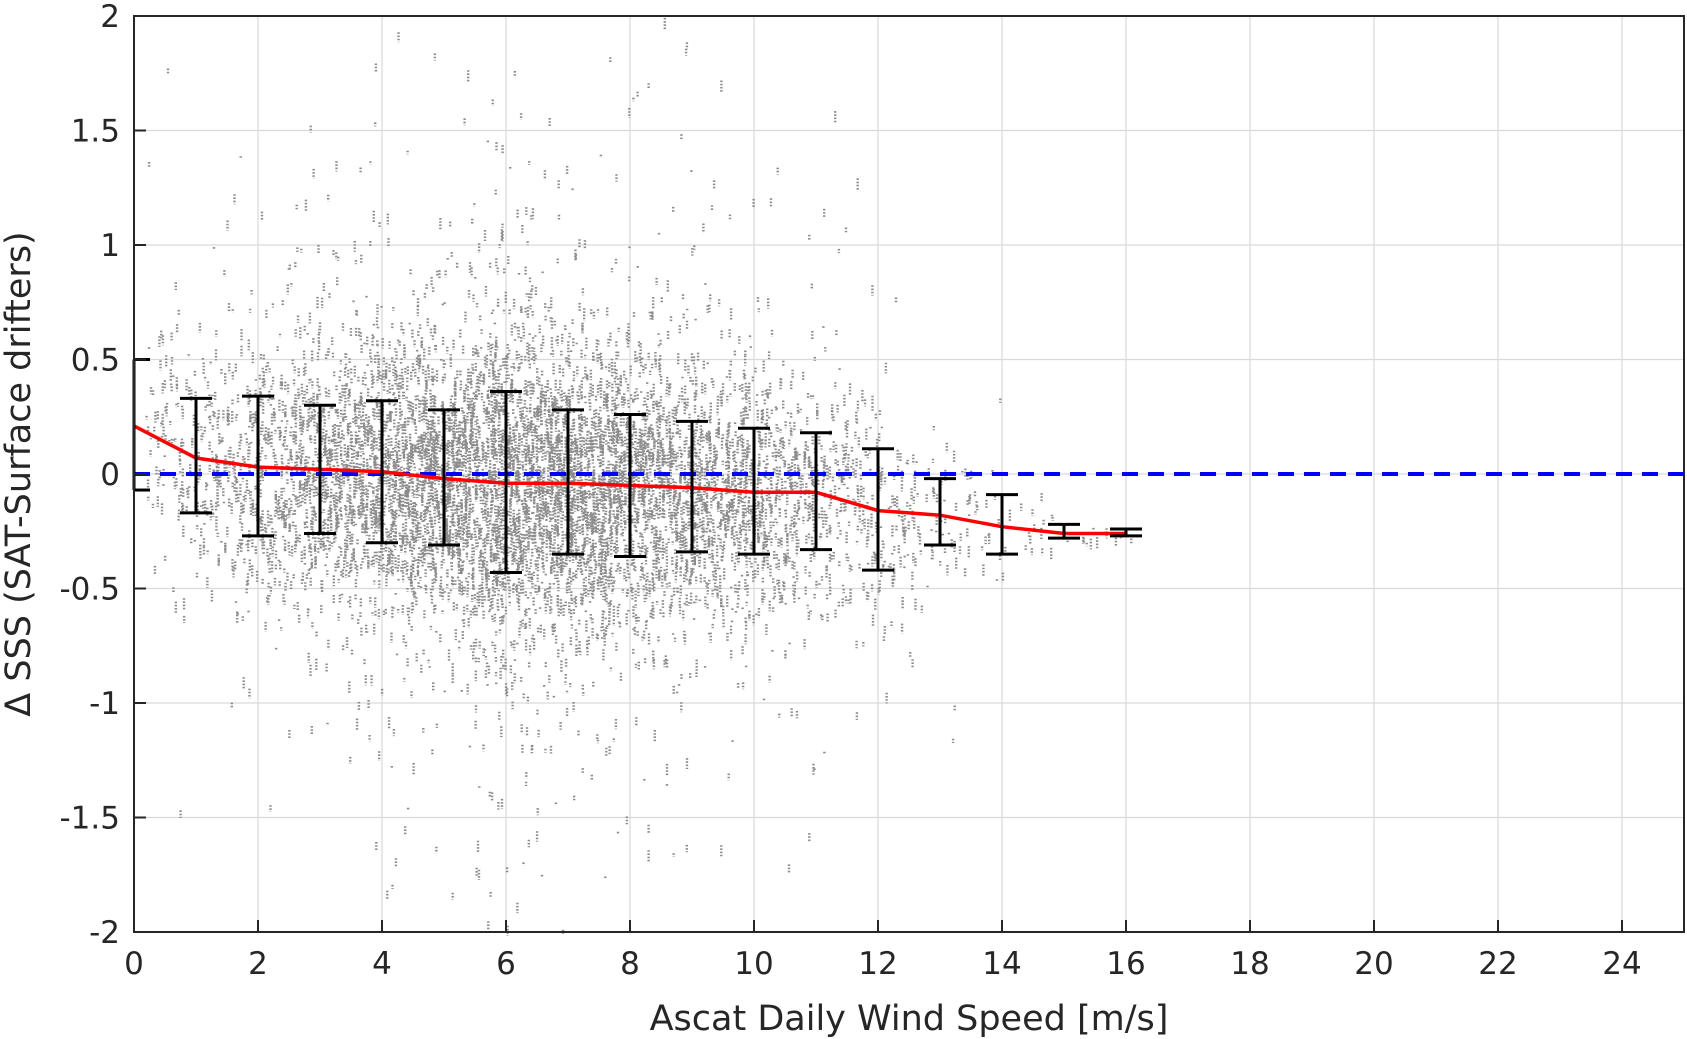 This screenshot has height=1039, width=1687. Describe the element at coordinates (90, 819) in the screenshot. I see `y-tick-label: -1.5` at that location.